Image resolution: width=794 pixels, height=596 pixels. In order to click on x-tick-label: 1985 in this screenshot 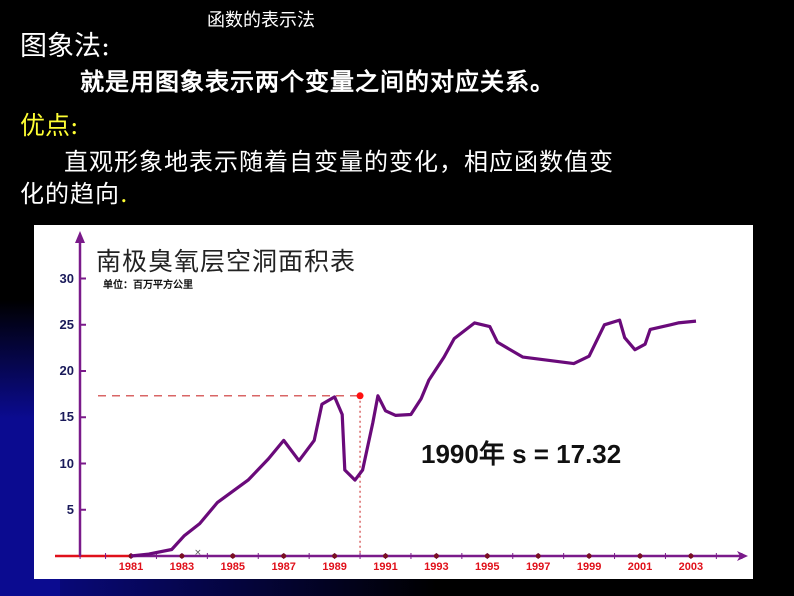, I will do `click(233, 567)`.